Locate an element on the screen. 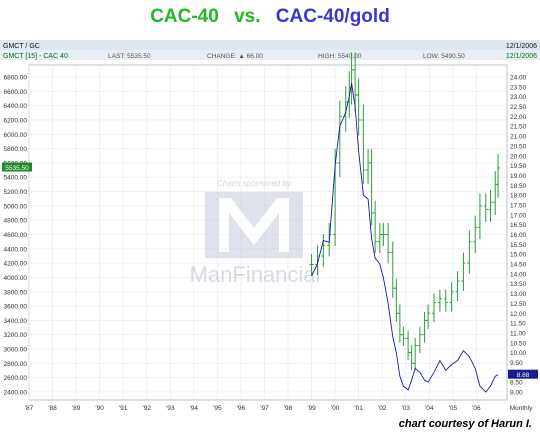 This screenshot has height=441, width=540. x-tick-label: '01 is located at coordinates (358, 408).